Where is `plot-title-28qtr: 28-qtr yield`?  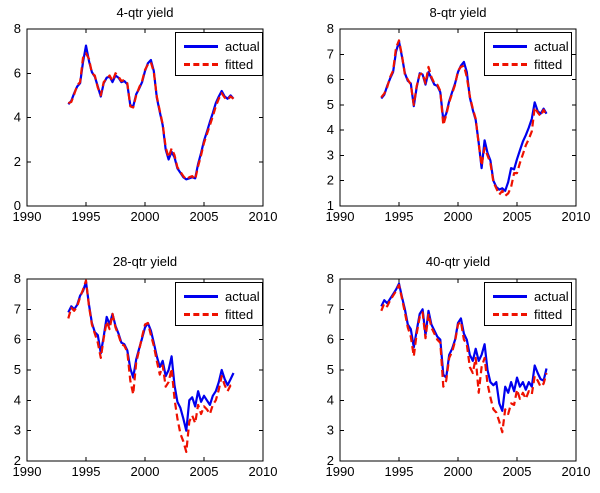
plot-title-28qtr: 28-qtr yield is located at coordinates (145, 261).